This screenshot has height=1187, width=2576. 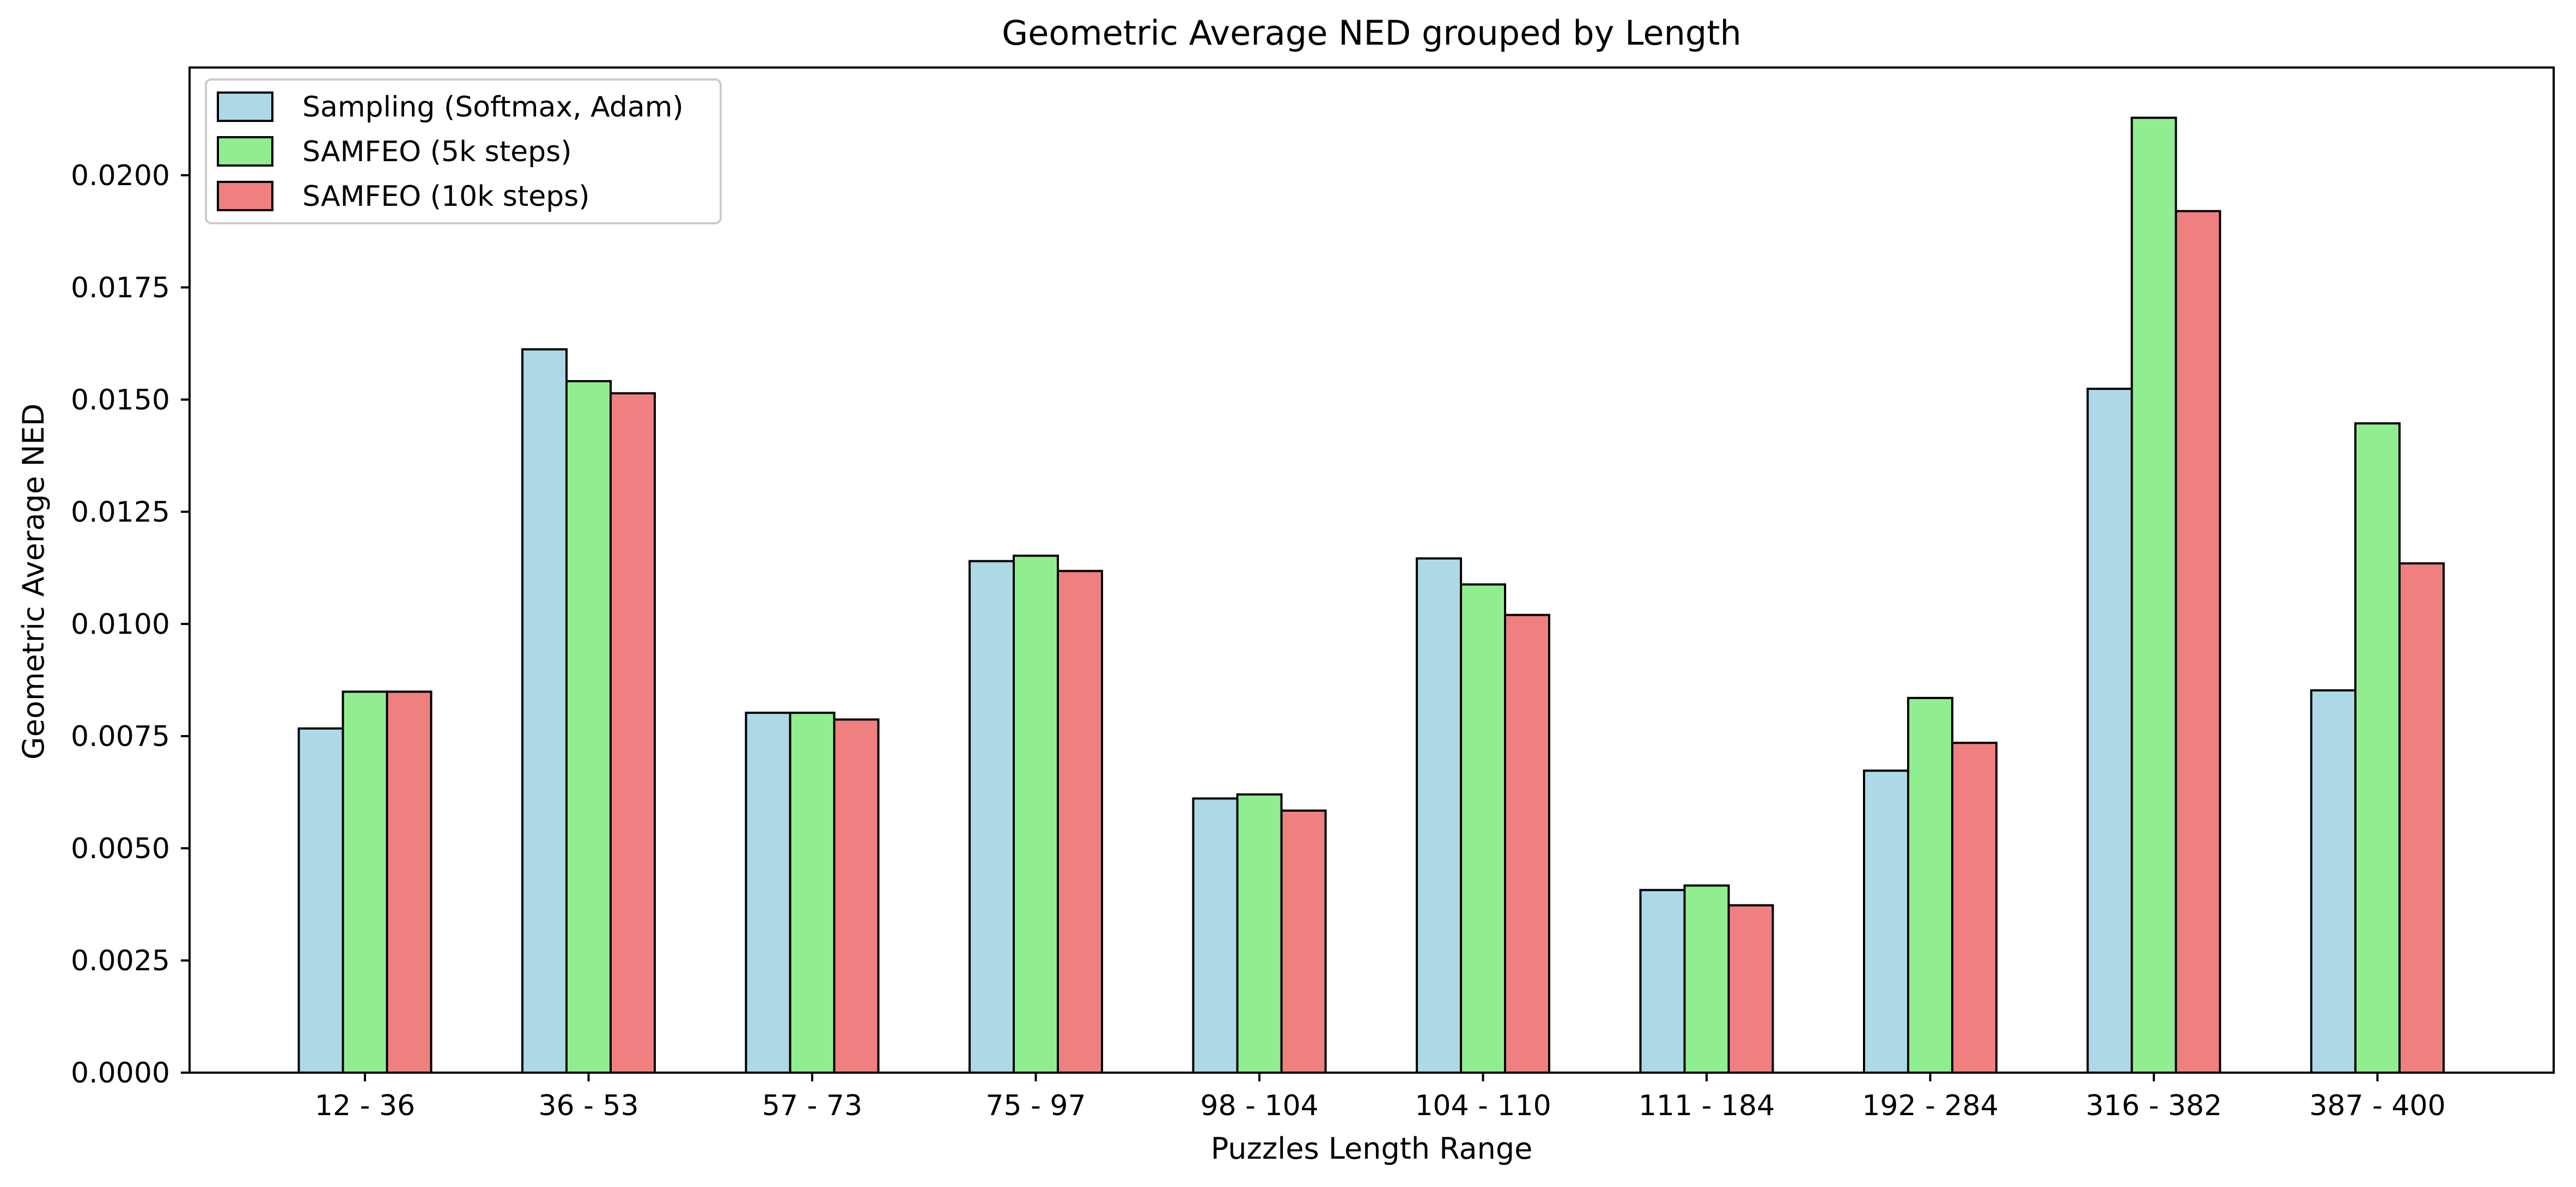 I want to click on y-tick-label: 0.0025, so click(x=120, y=961).